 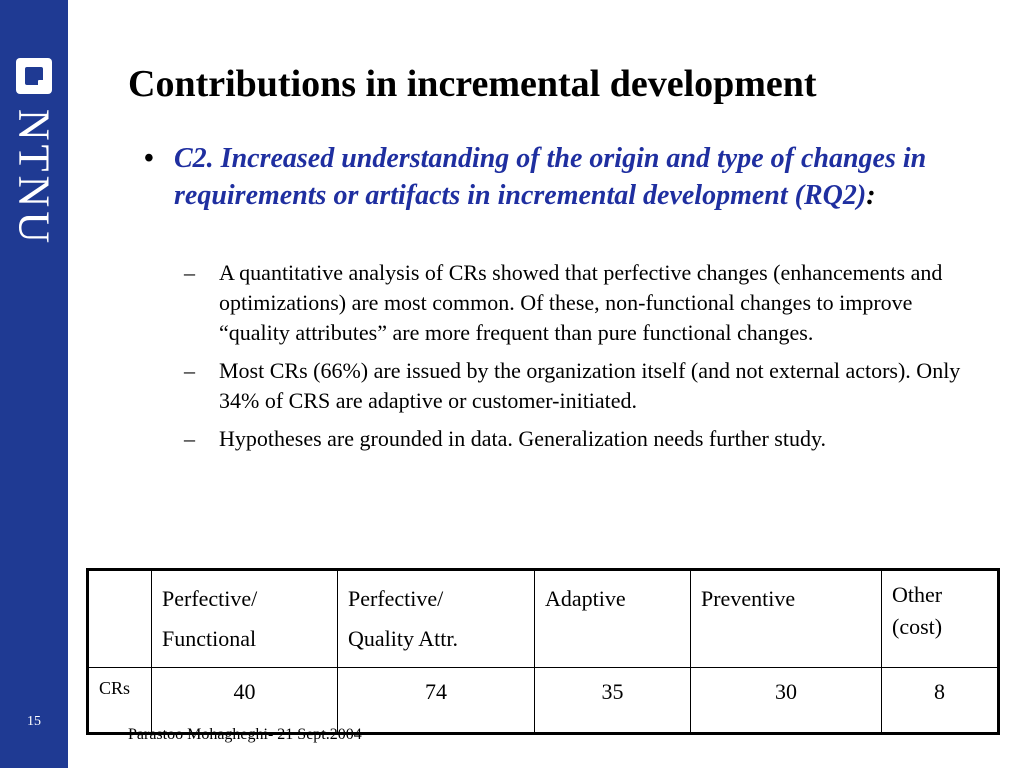 I want to click on header-cell: Perfective/ Quality Attr., so click(x=436, y=618).